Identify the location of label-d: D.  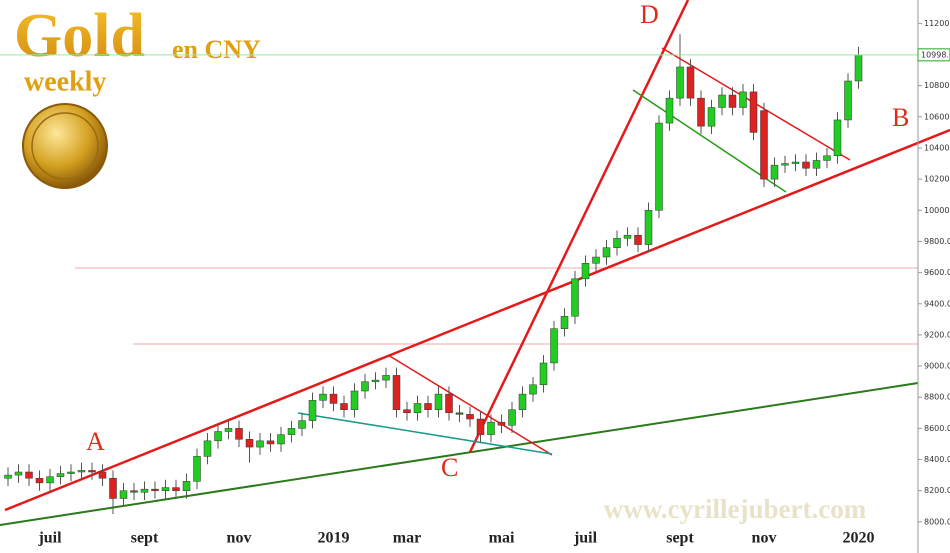
(649, 14).